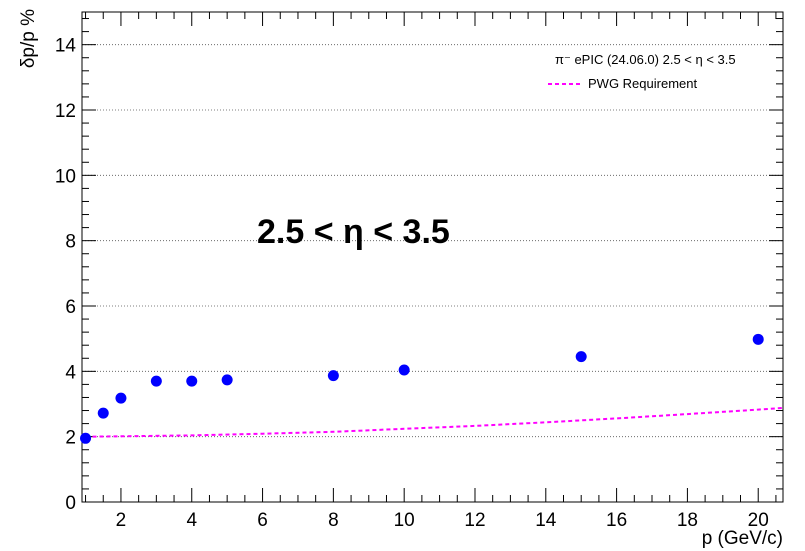  What do you see at coordinates (70, 372) in the screenshot?
I see `y-tick-label: 4` at bounding box center [70, 372].